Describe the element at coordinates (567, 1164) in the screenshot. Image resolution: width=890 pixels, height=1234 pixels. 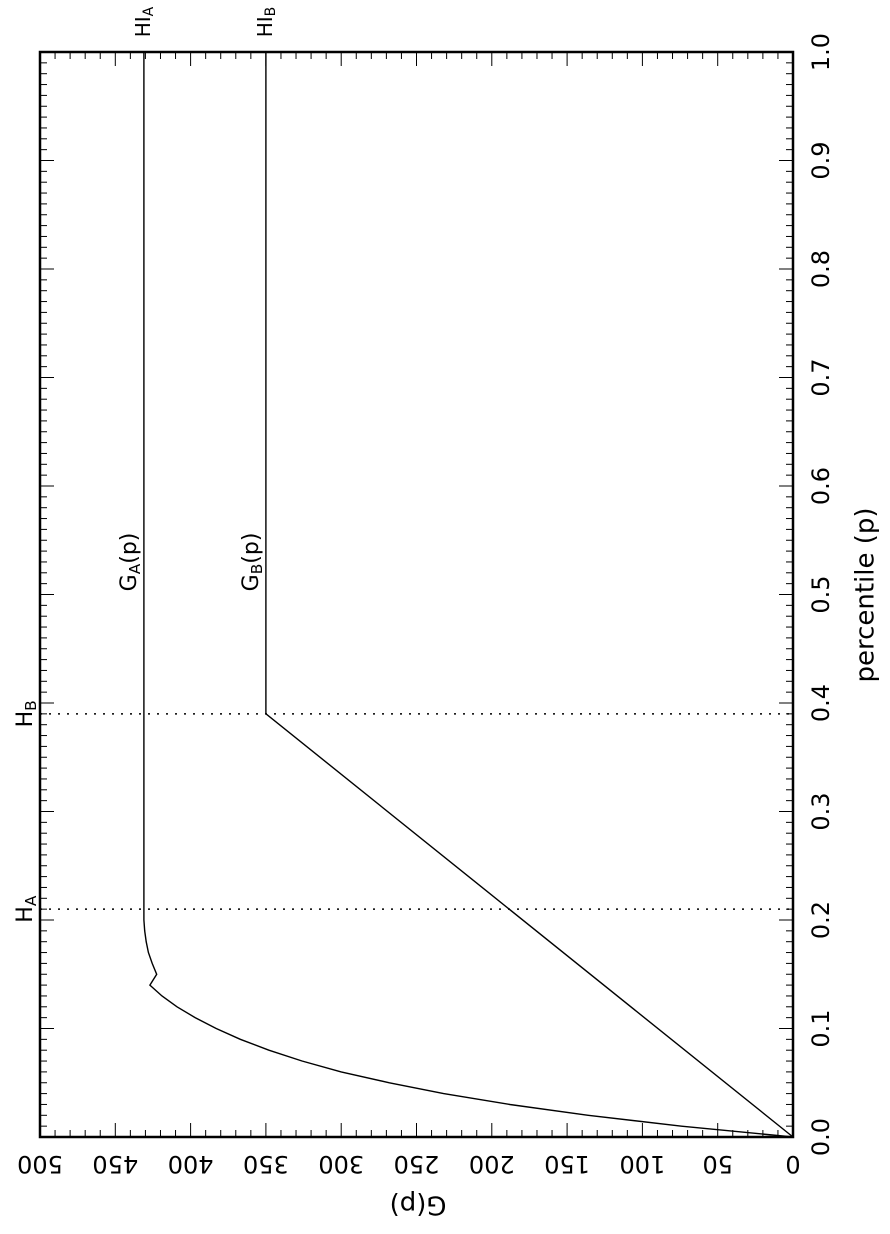
I see `y-tick-label: 150` at that location.